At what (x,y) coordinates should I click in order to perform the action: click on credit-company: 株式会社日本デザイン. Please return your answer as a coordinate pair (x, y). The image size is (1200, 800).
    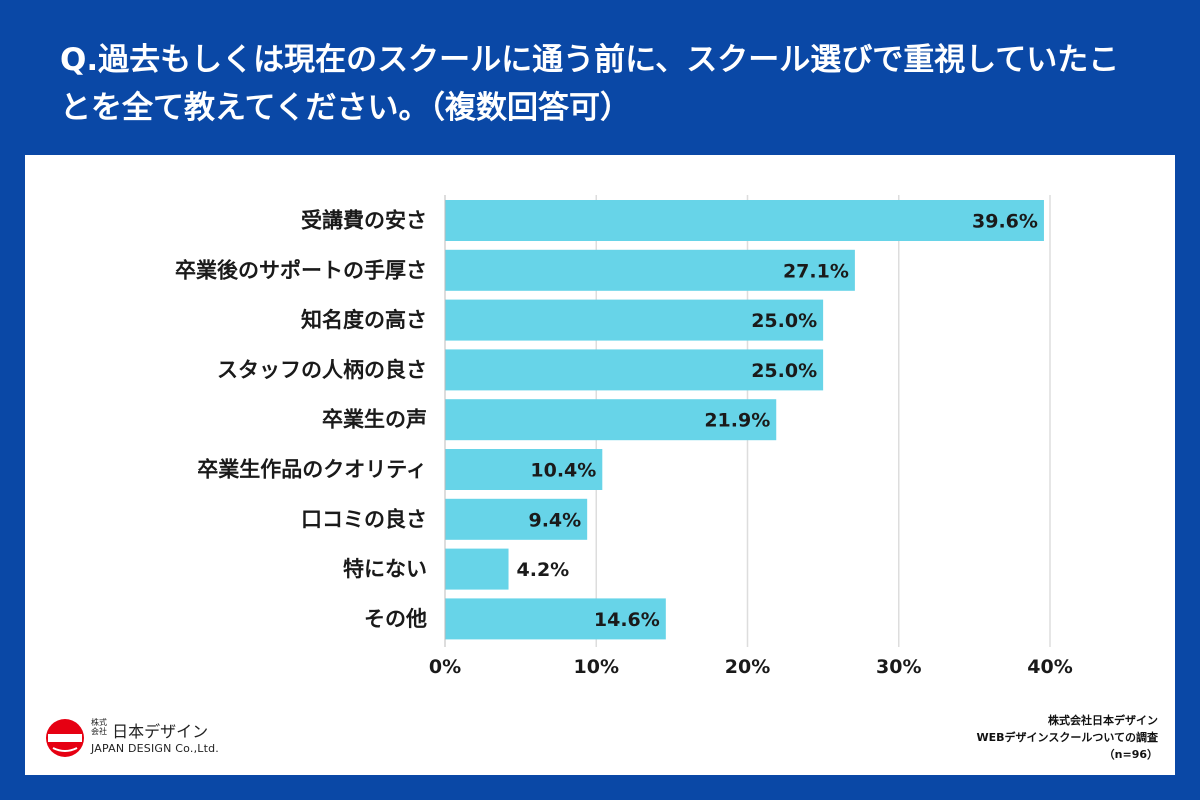
    Looking at the image, I should click on (1103, 720).